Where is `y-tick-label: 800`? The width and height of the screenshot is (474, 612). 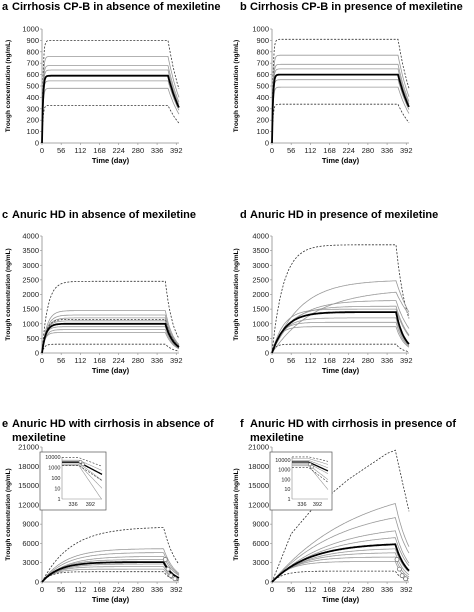
y-tick-label: 800 is located at coordinates (32, 51).